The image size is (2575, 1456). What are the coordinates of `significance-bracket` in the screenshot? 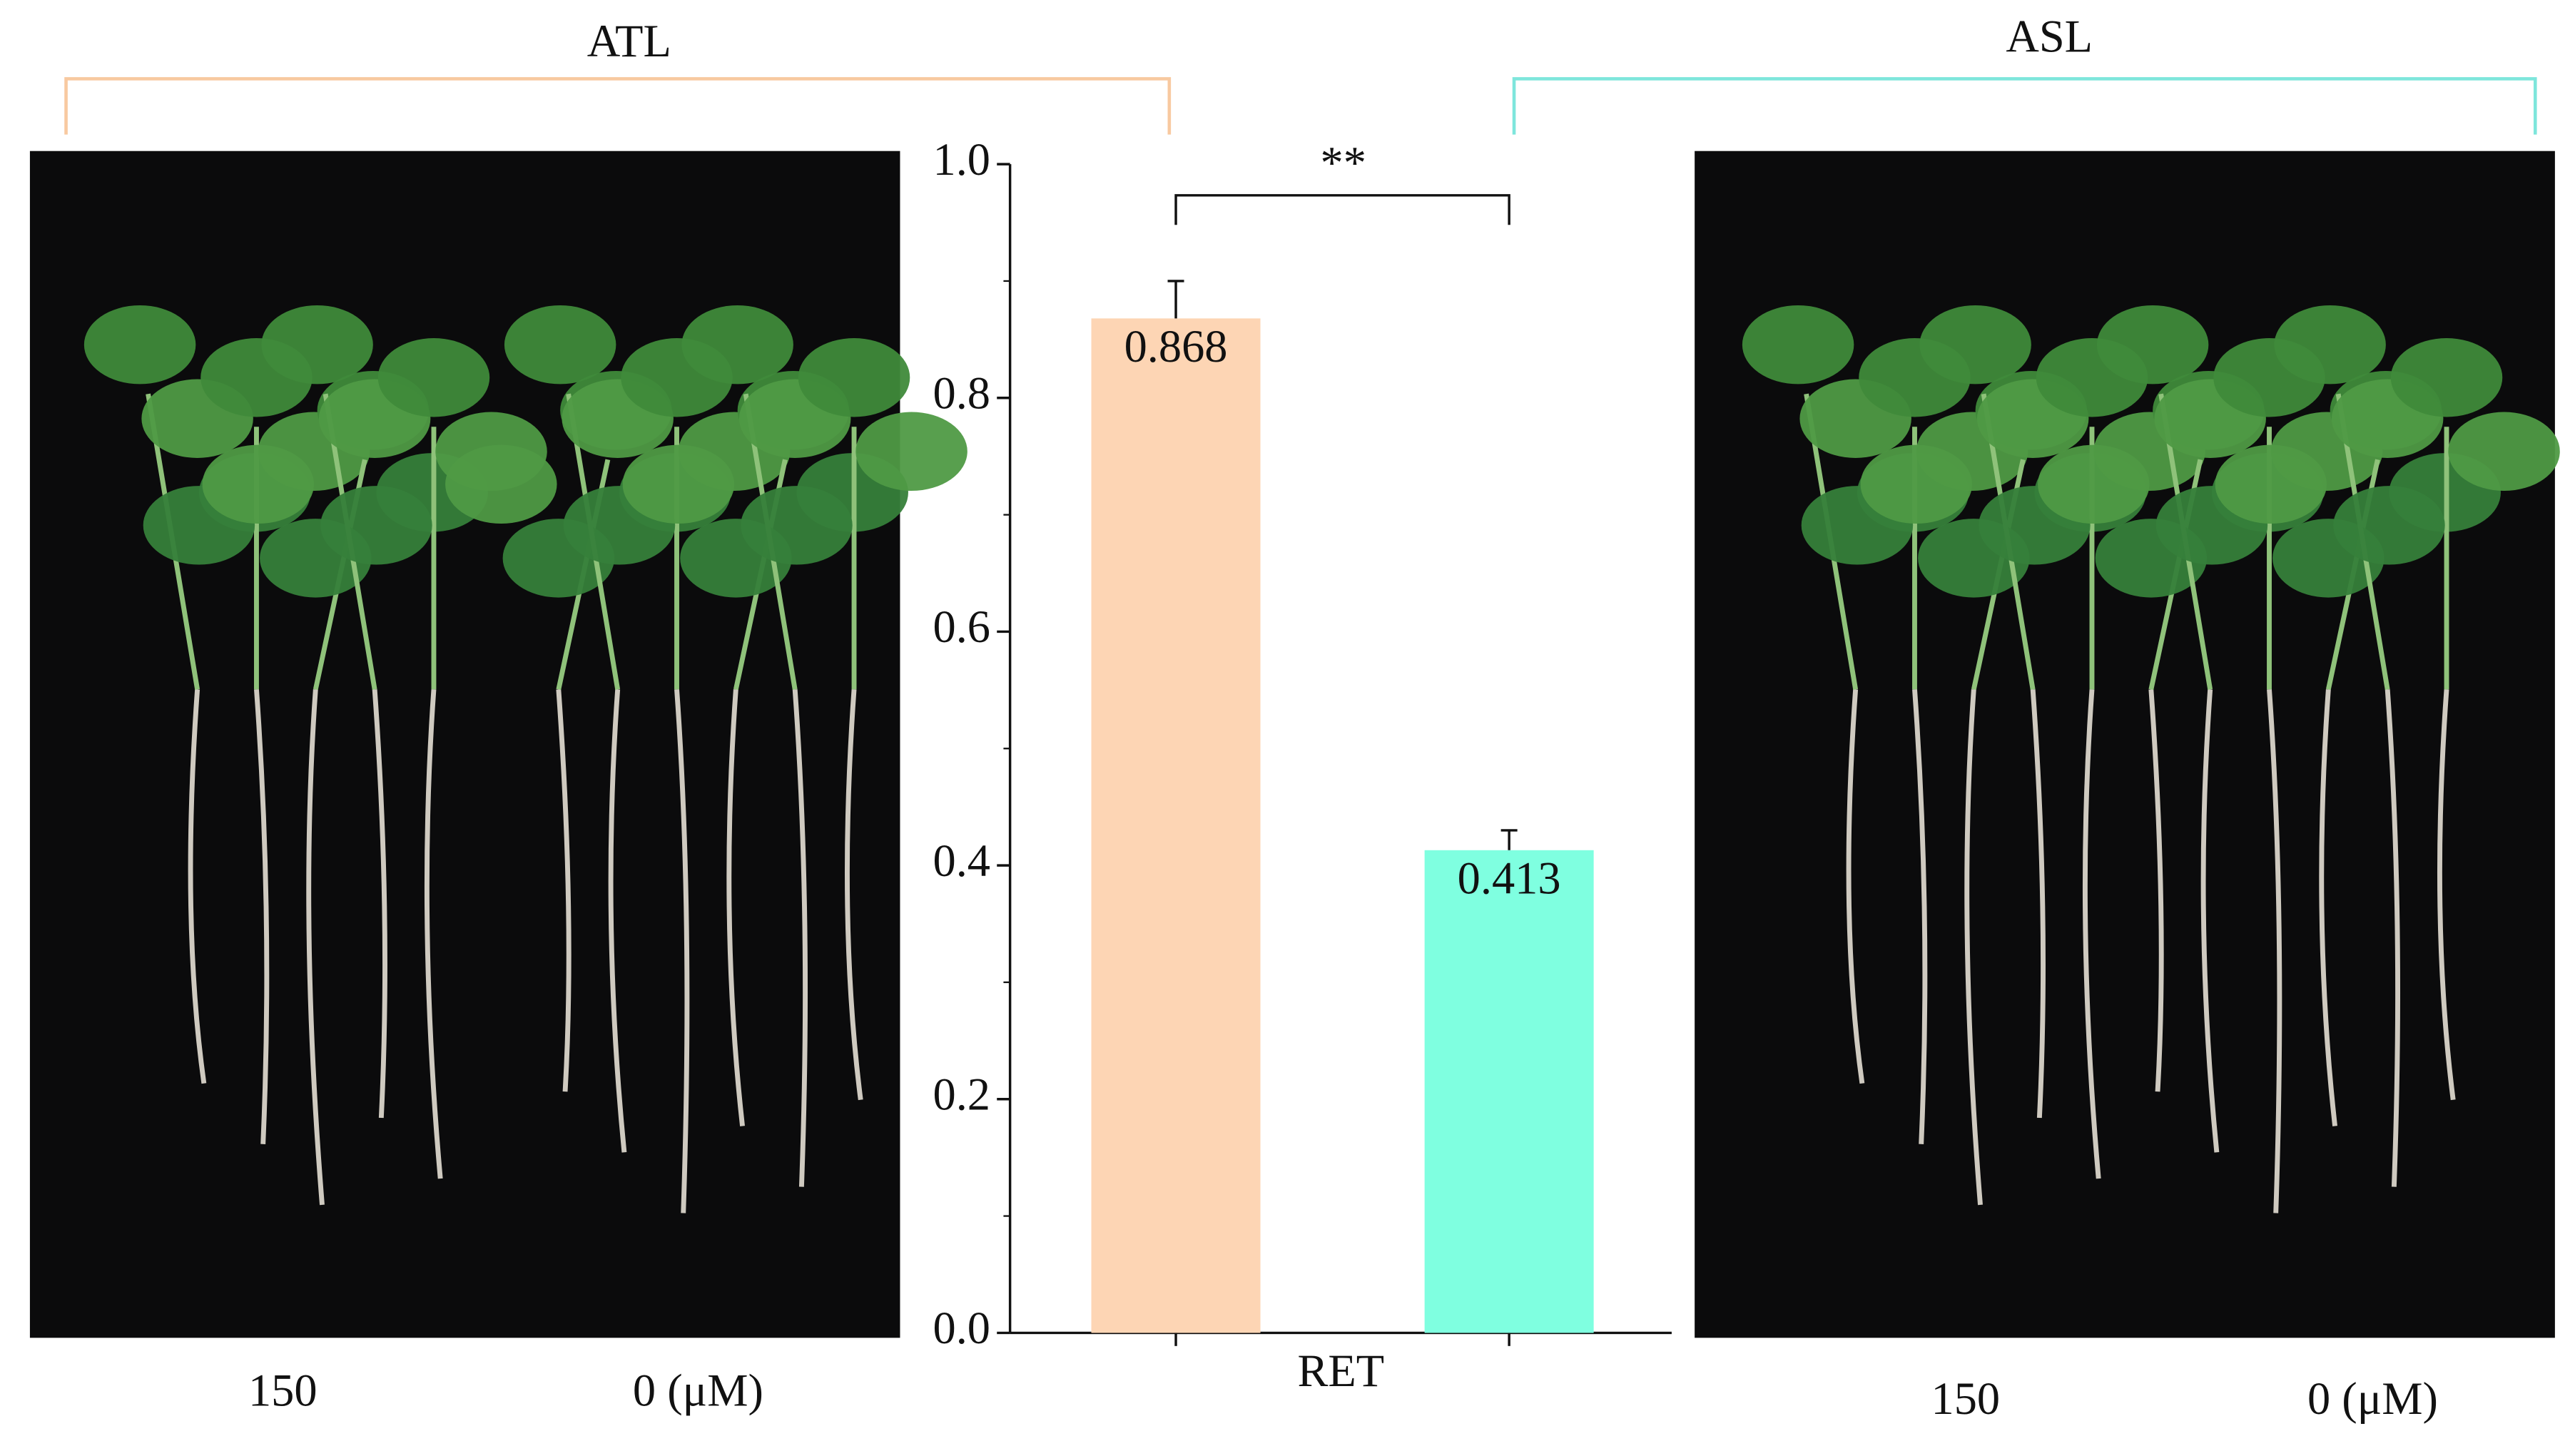 It's located at (1342, 209).